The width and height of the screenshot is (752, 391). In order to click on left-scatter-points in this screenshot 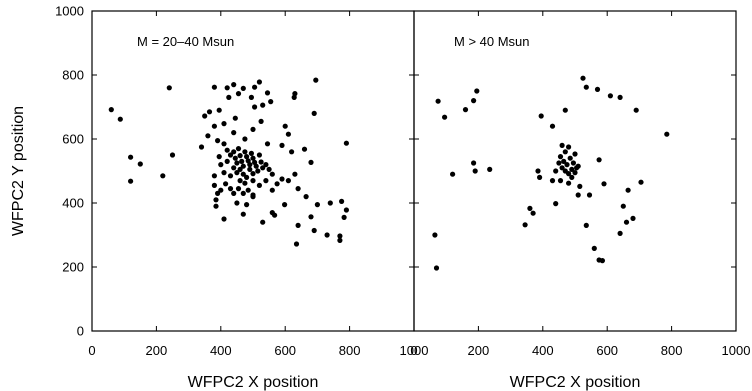, I will do `click(228, 162)`.